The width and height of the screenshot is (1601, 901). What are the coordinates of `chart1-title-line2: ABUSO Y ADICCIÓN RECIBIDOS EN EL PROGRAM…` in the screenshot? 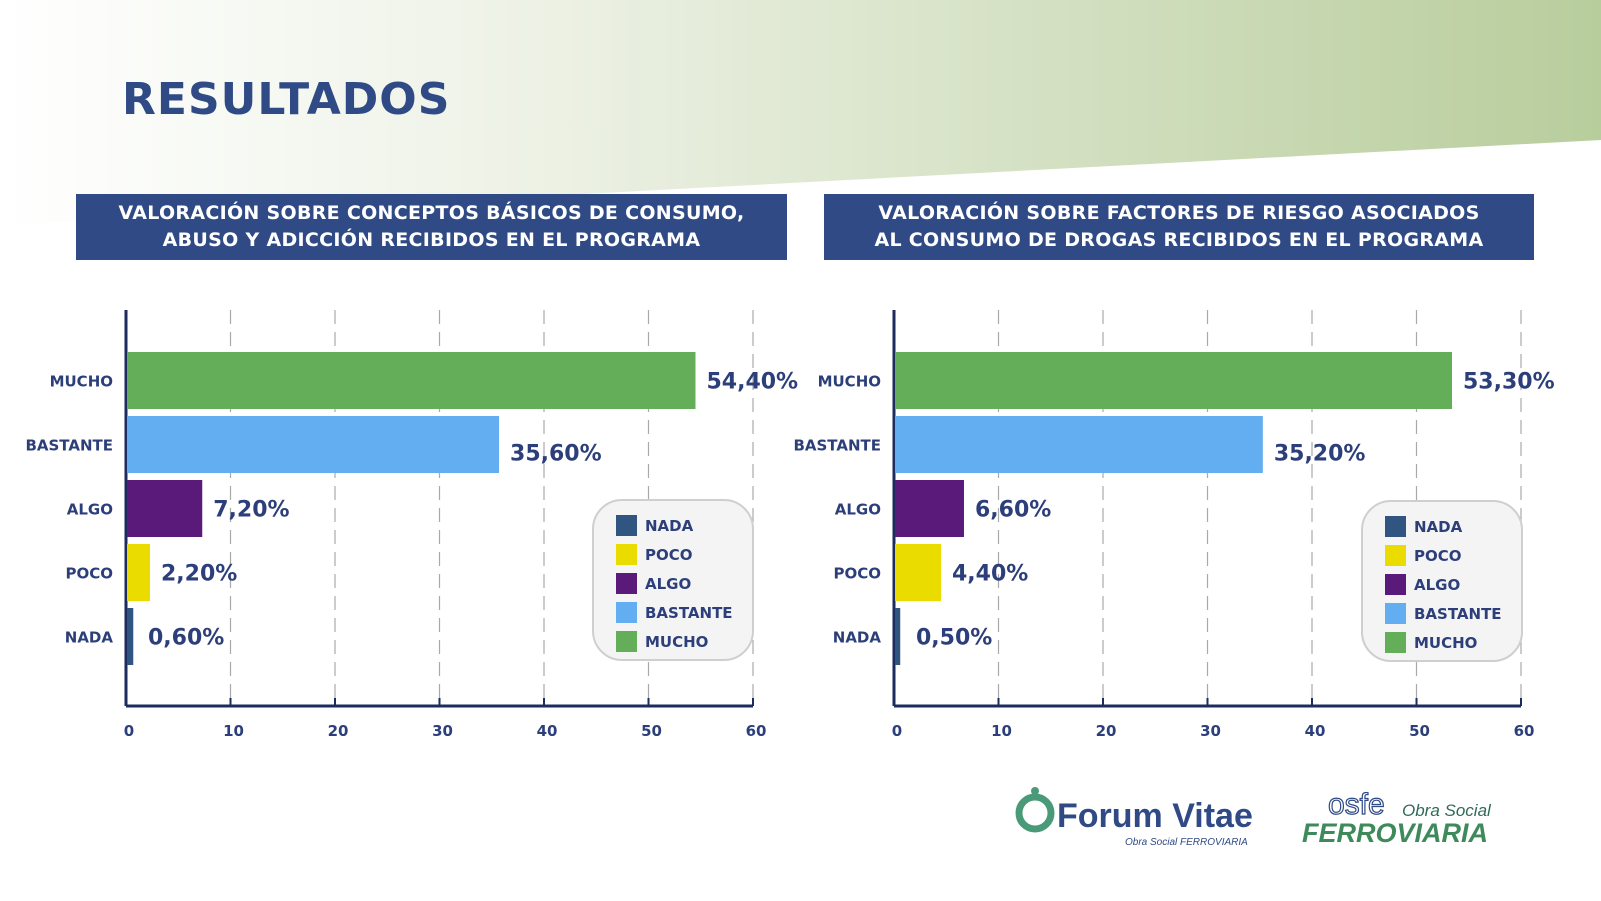 It's located at (431, 240).